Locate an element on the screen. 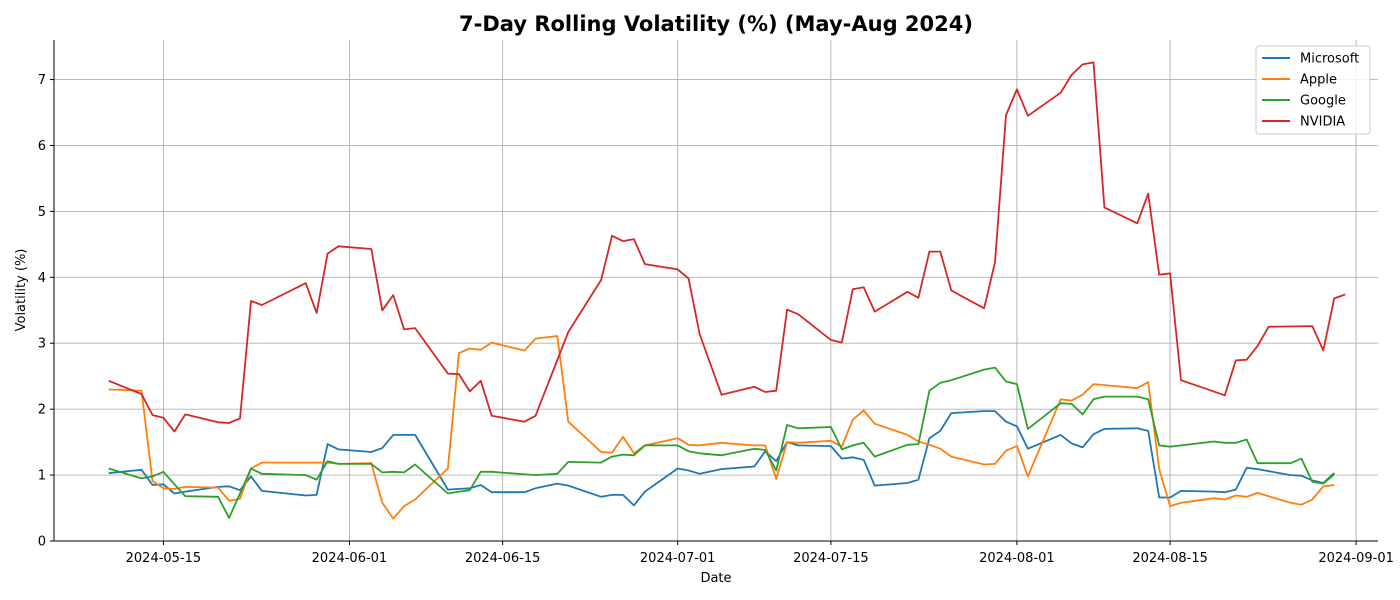 This screenshot has height=600, width=1400. legend-label-google: Google is located at coordinates (1323, 101).